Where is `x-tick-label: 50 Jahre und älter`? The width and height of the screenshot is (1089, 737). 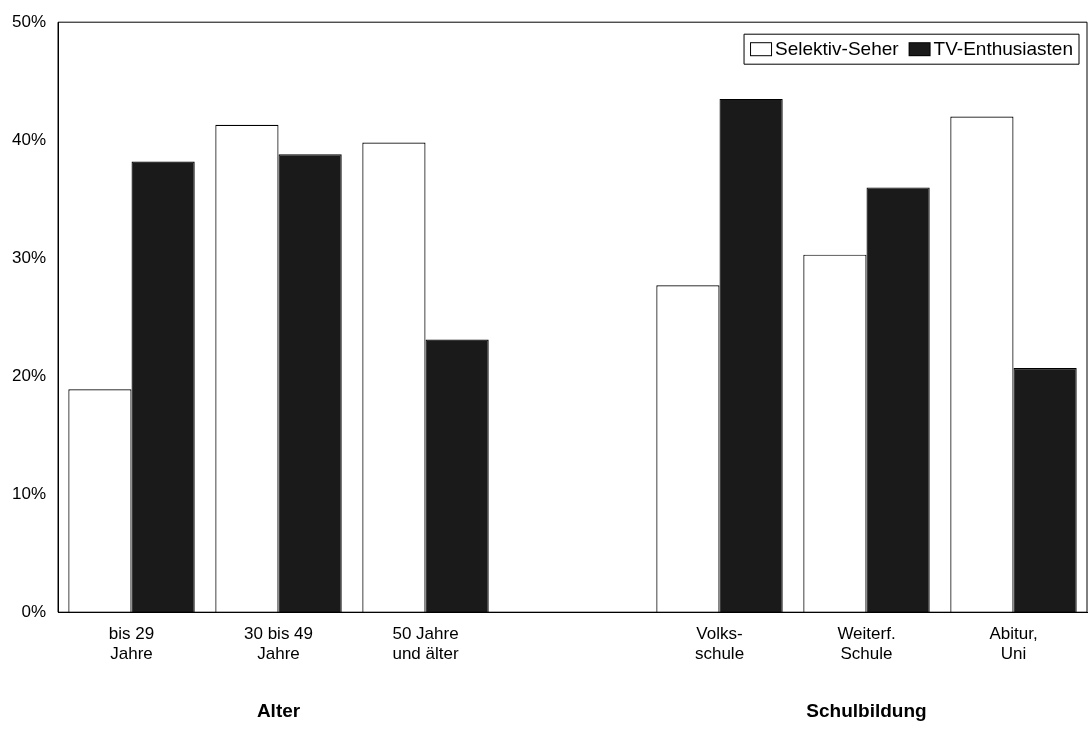
x-tick-label: 50 Jahre und älter is located at coordinates (425, 644).